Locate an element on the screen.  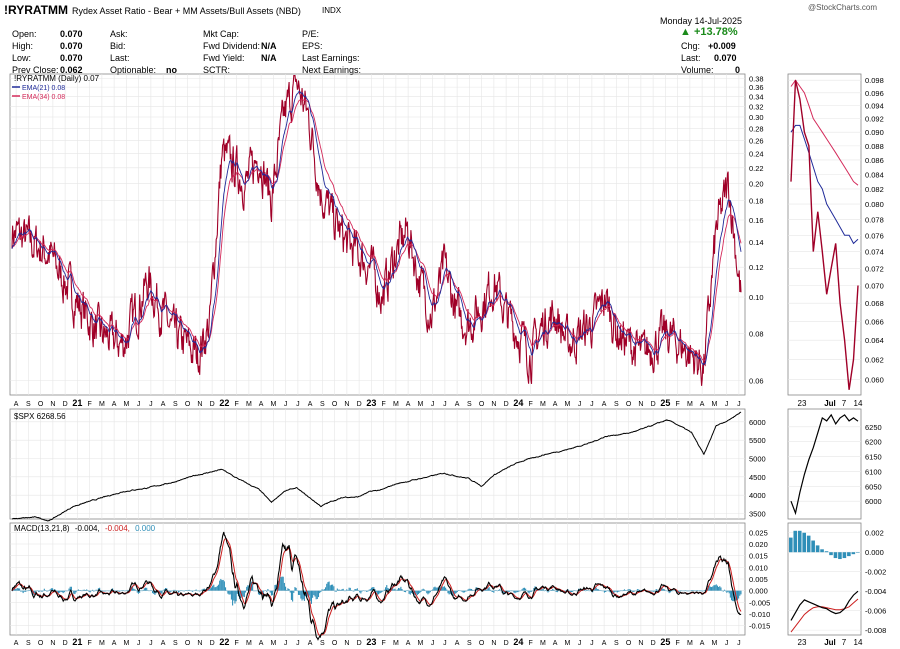
macd-x-month-label: M is located at coordinates (420, 643).